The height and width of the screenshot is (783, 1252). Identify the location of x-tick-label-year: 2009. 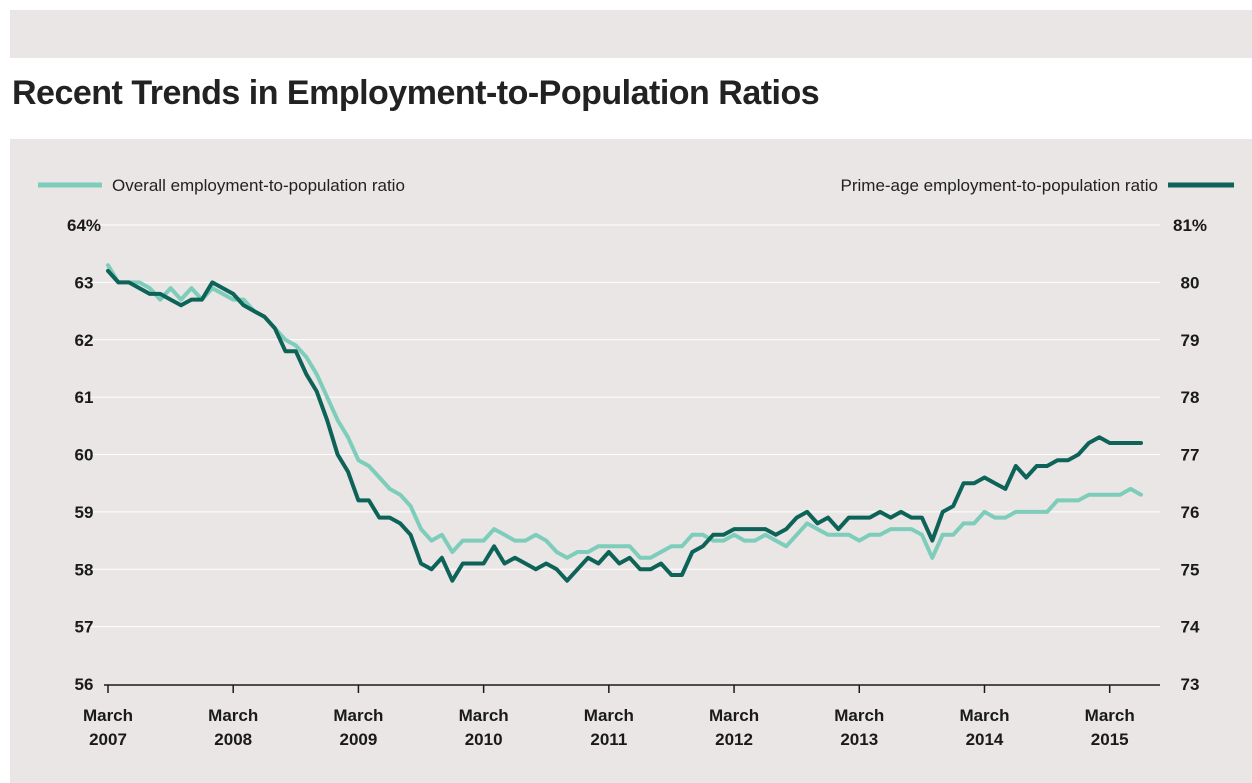
(359, 739).